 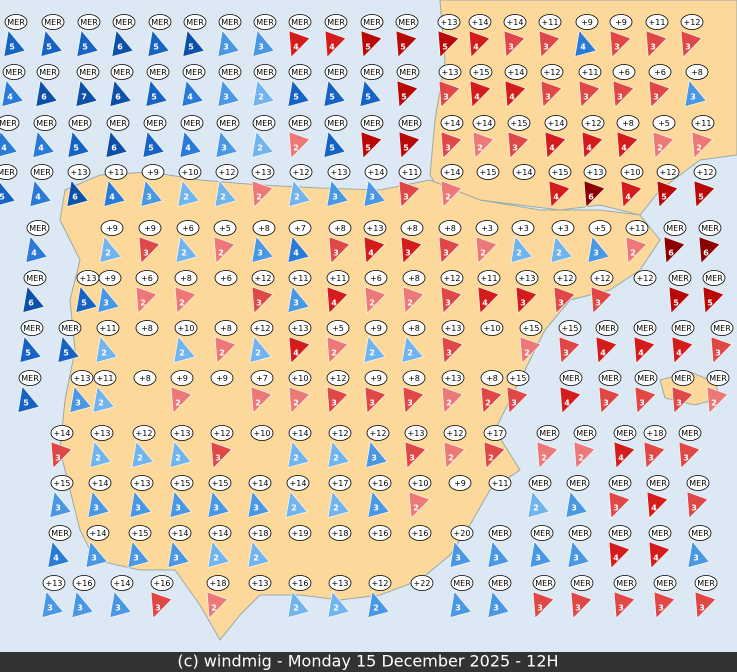 I want to click on station-label: +12, so click(x=645, y=278).